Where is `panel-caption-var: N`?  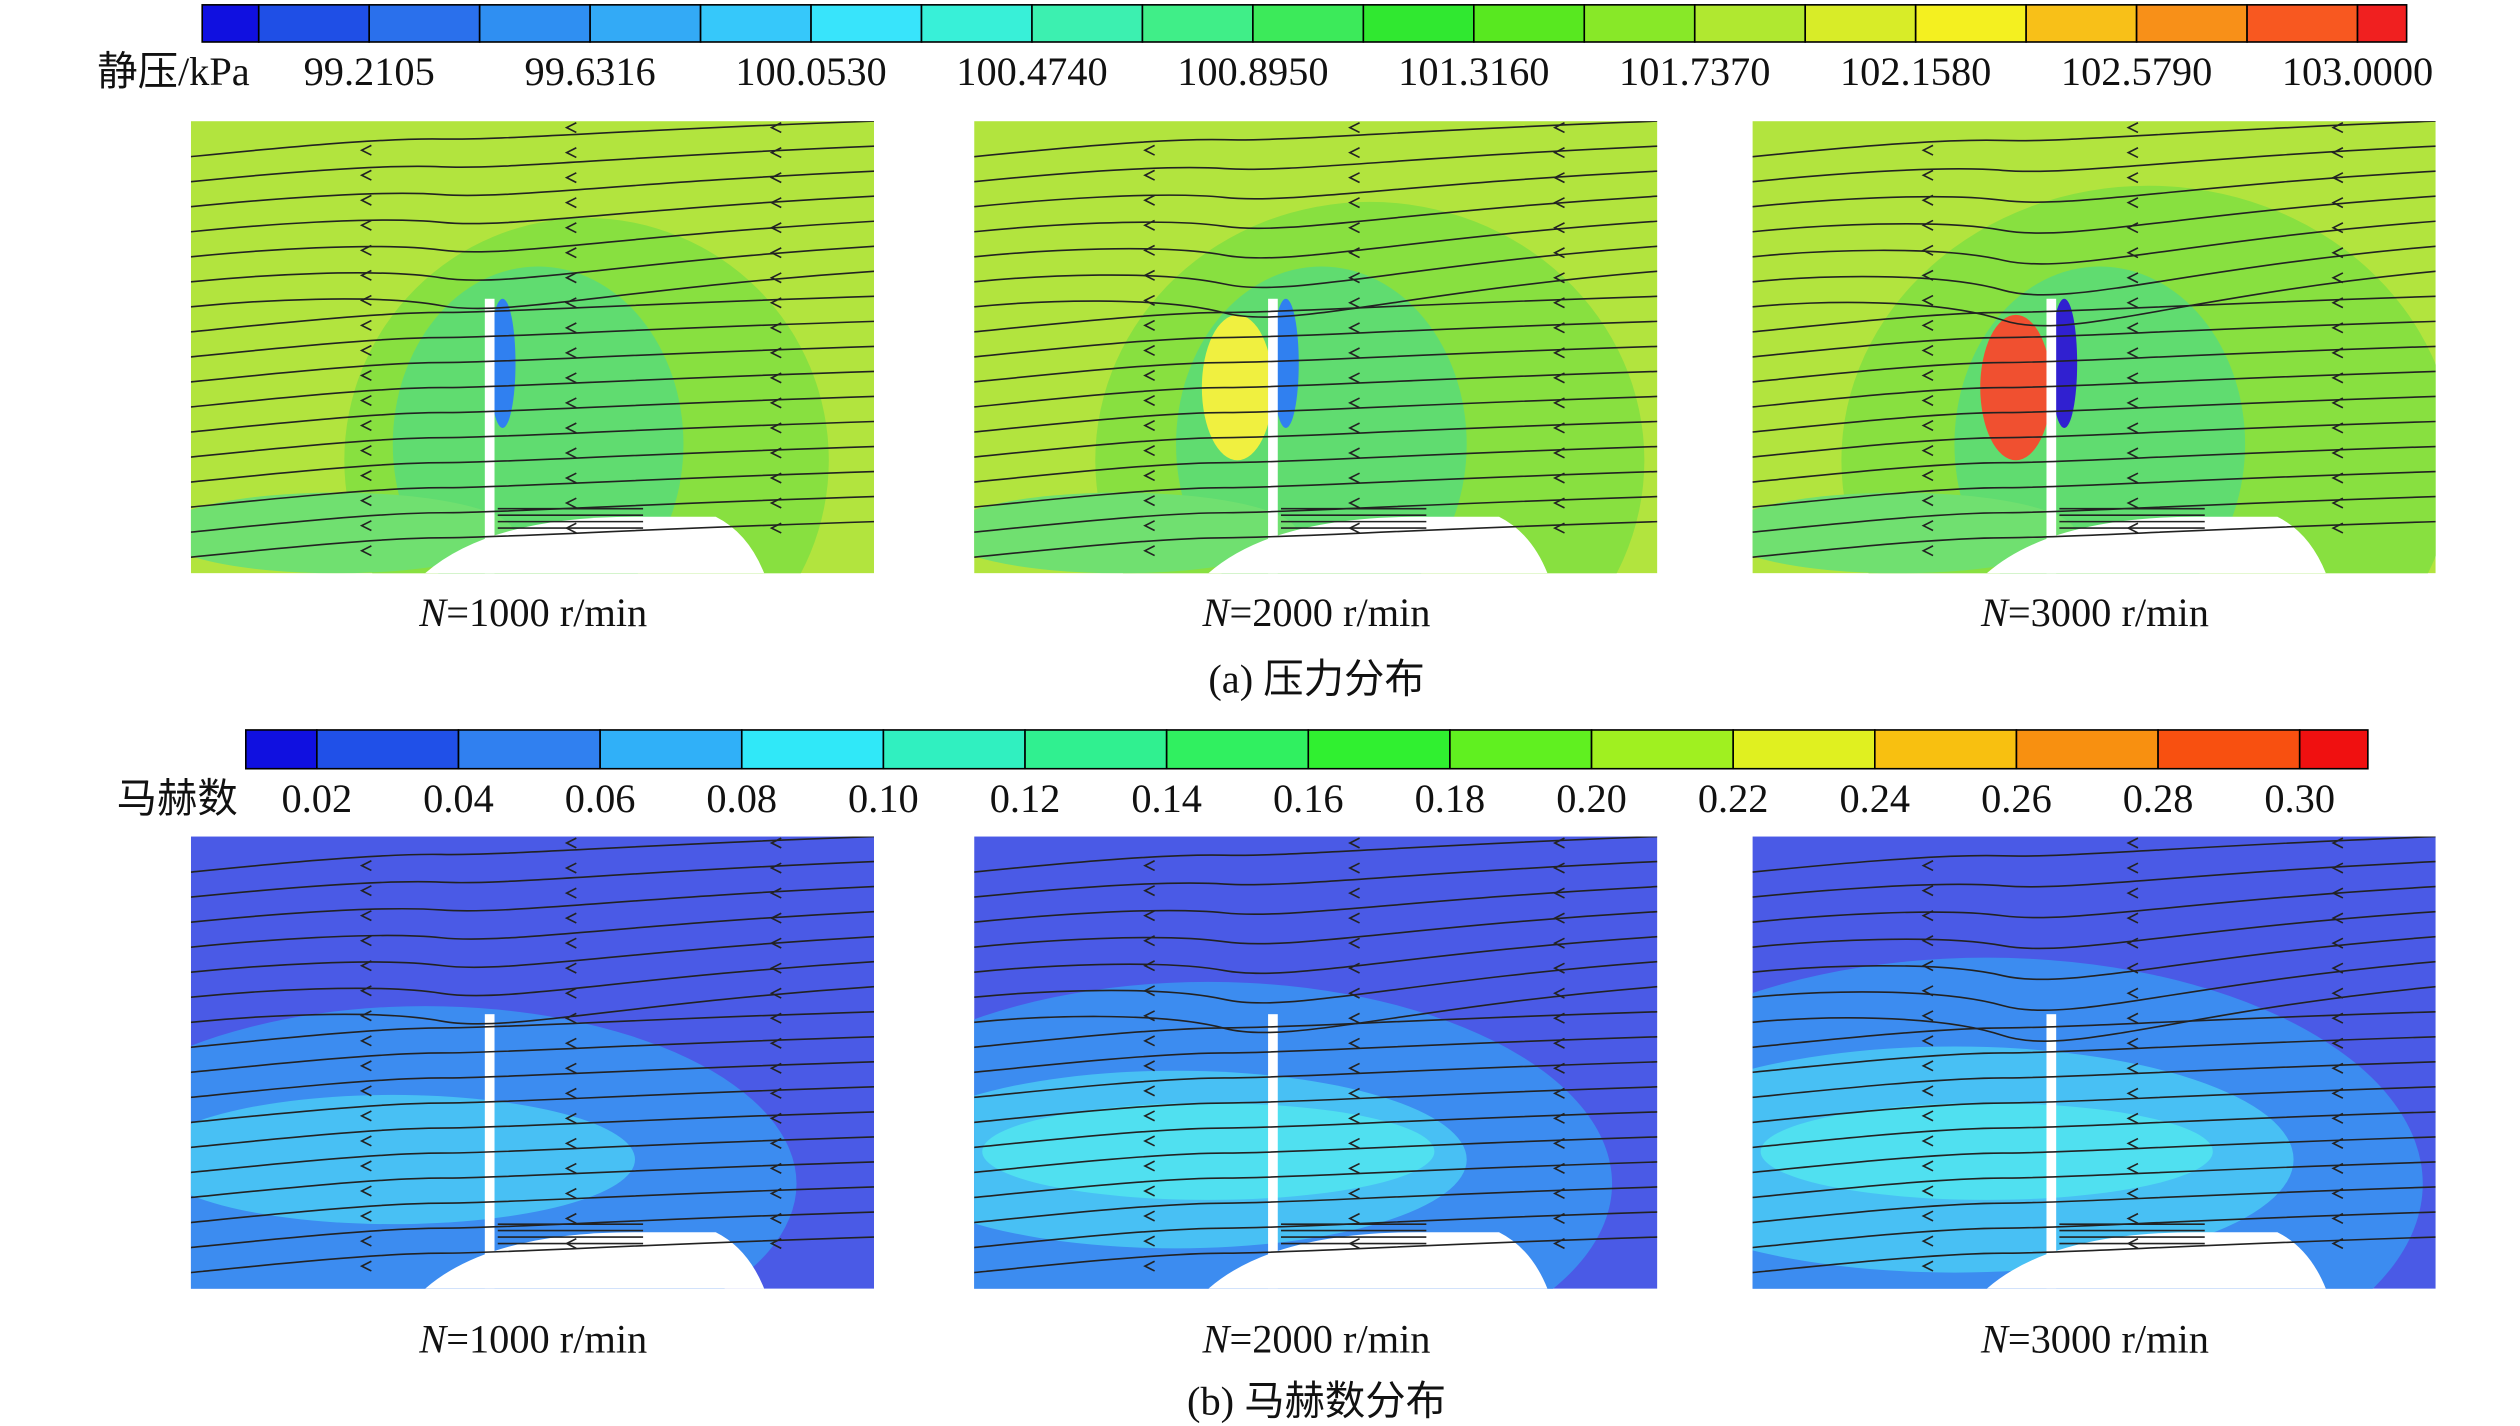
panel-caption-var: N is located at coordinates (433, 1339).